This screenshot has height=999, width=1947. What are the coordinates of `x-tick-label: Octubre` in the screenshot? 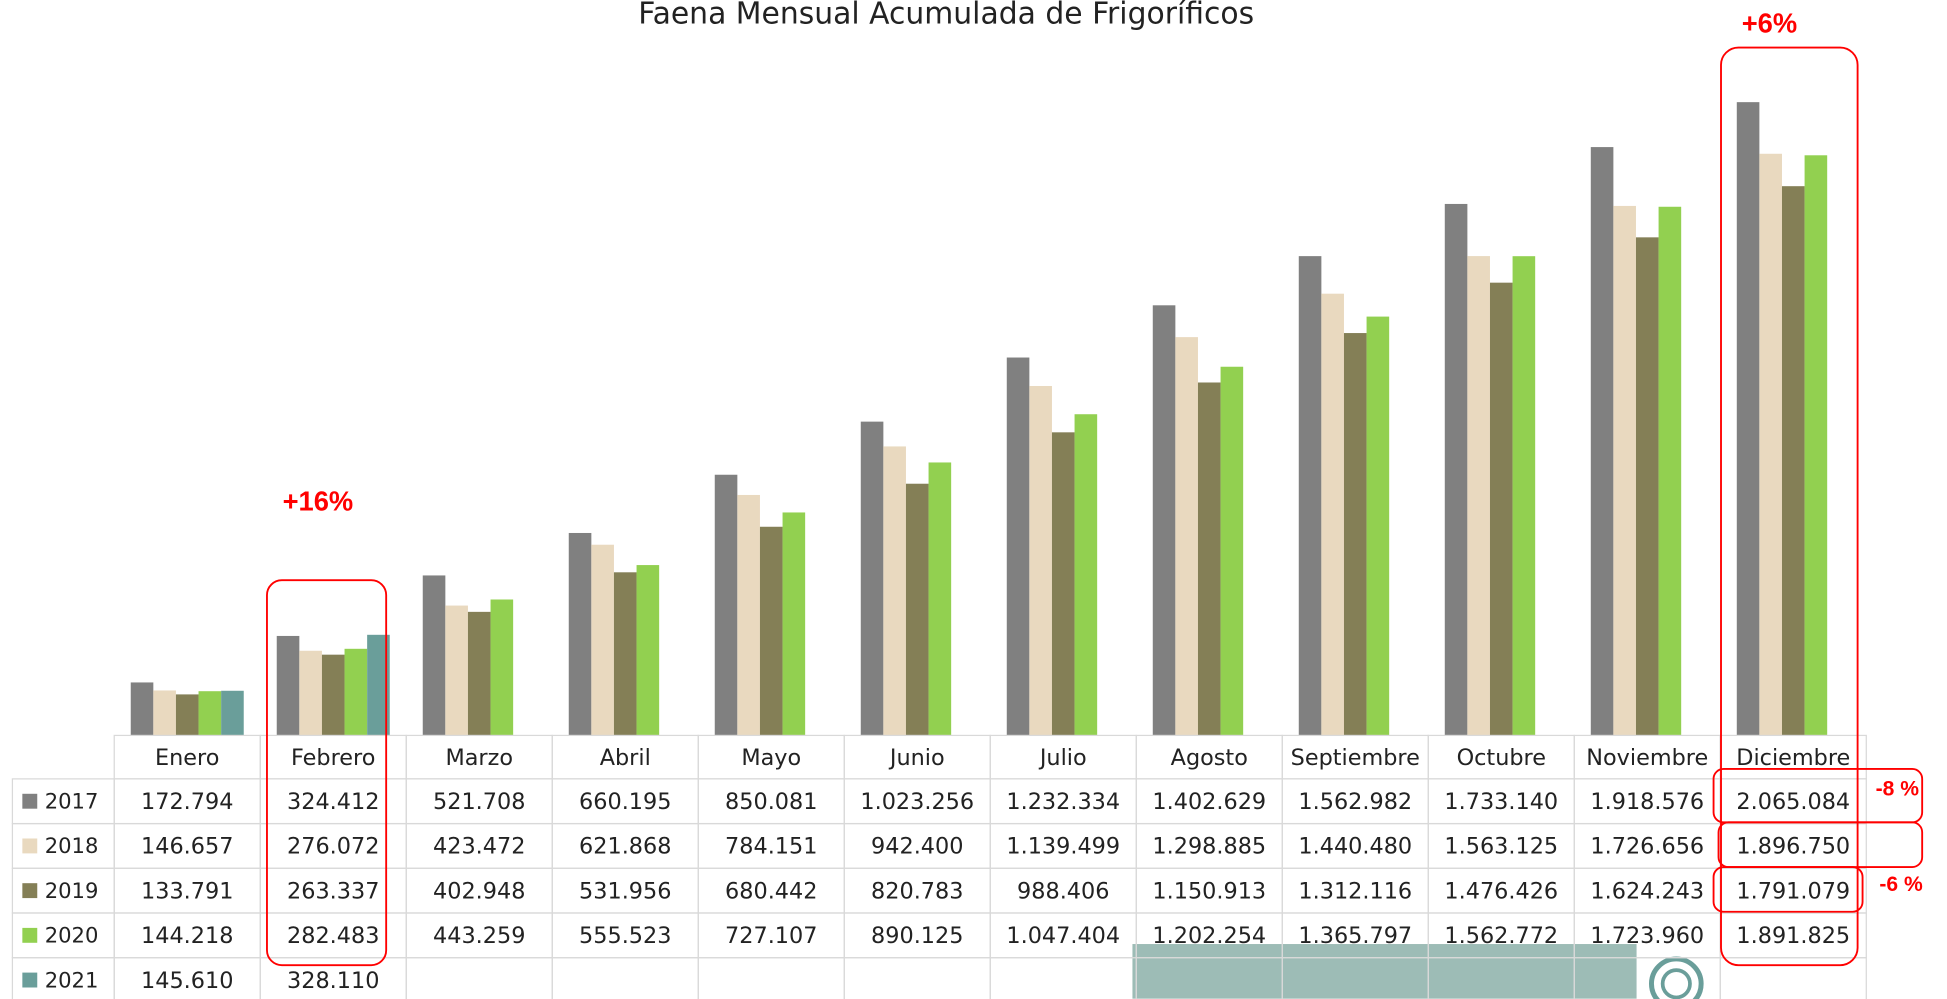 It's located at (1501, 758).